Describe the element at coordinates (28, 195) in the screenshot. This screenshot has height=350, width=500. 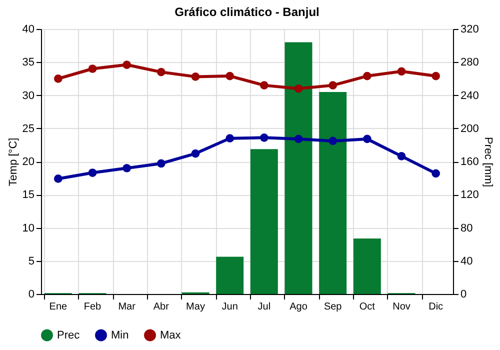
I see `y-tick-label: 15` at that location.